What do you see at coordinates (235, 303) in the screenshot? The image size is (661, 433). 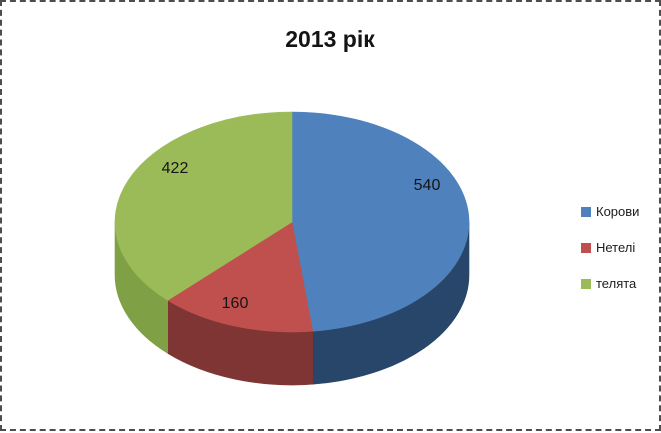 I see `data-label-neteli: 160` at bounding box center [235, 303].